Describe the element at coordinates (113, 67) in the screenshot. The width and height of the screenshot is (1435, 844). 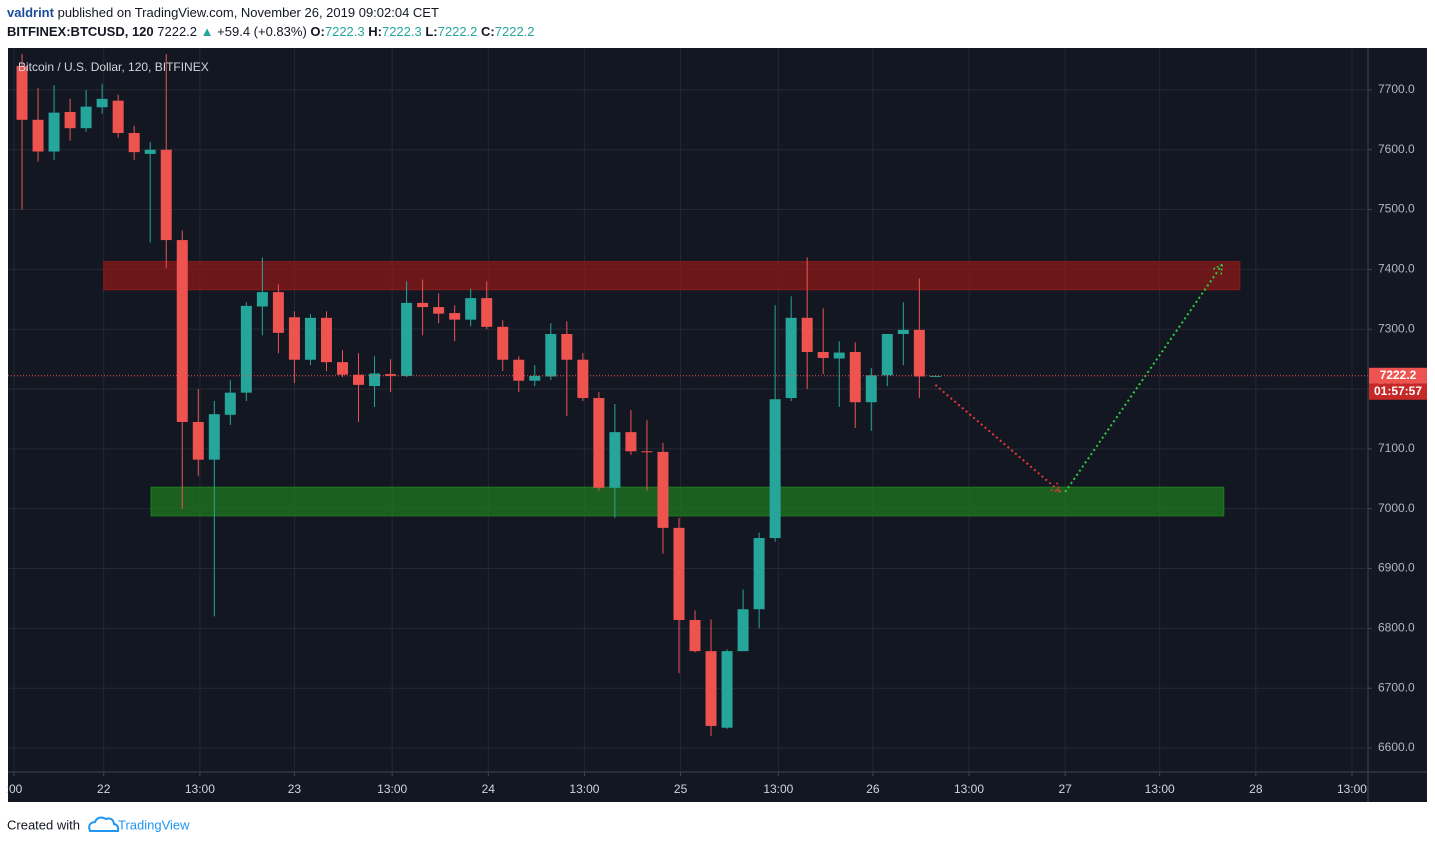
I see `chart-title: Bitcoin / U.S. Dollar, 120, BITFINEX` at that location.